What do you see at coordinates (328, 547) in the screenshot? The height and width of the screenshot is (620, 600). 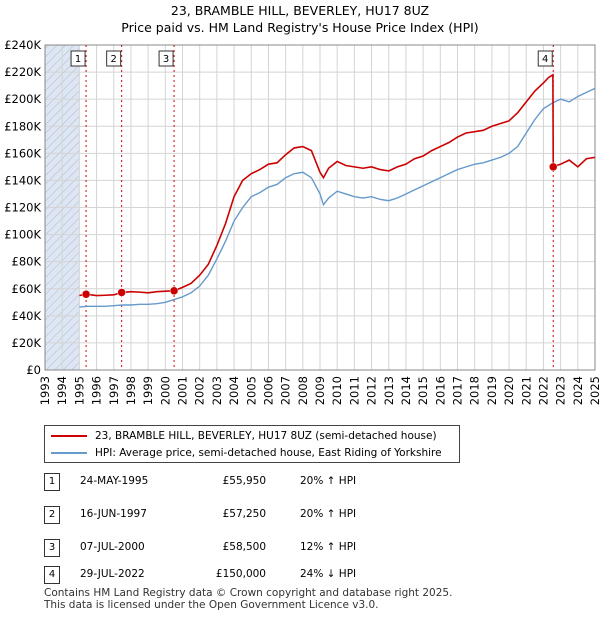 I see `transaction-hpi: 12% ↑ HPI` at bounding box center [328, 547].